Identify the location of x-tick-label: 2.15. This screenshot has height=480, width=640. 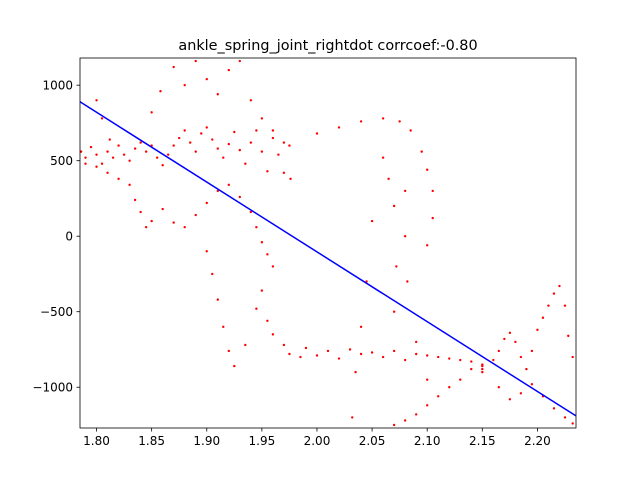
(482, 441).